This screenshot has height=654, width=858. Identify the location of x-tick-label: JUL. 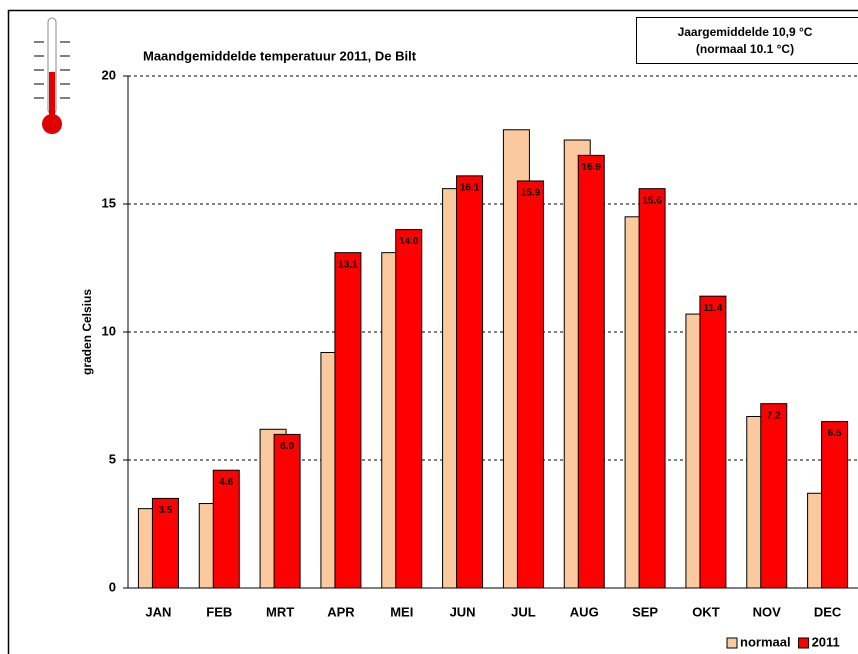
(523, 611).